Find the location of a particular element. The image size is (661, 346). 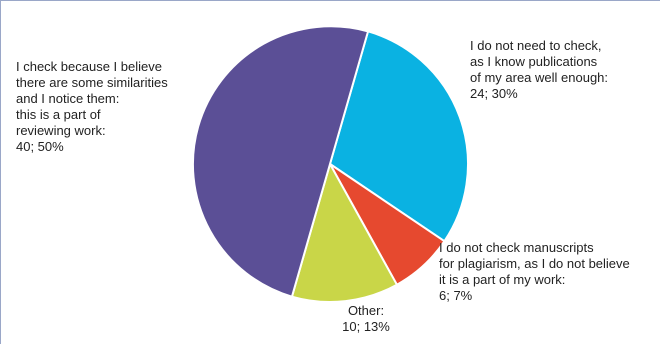

slice-label-line: reviewing work: is located at coordinates (61, 130).